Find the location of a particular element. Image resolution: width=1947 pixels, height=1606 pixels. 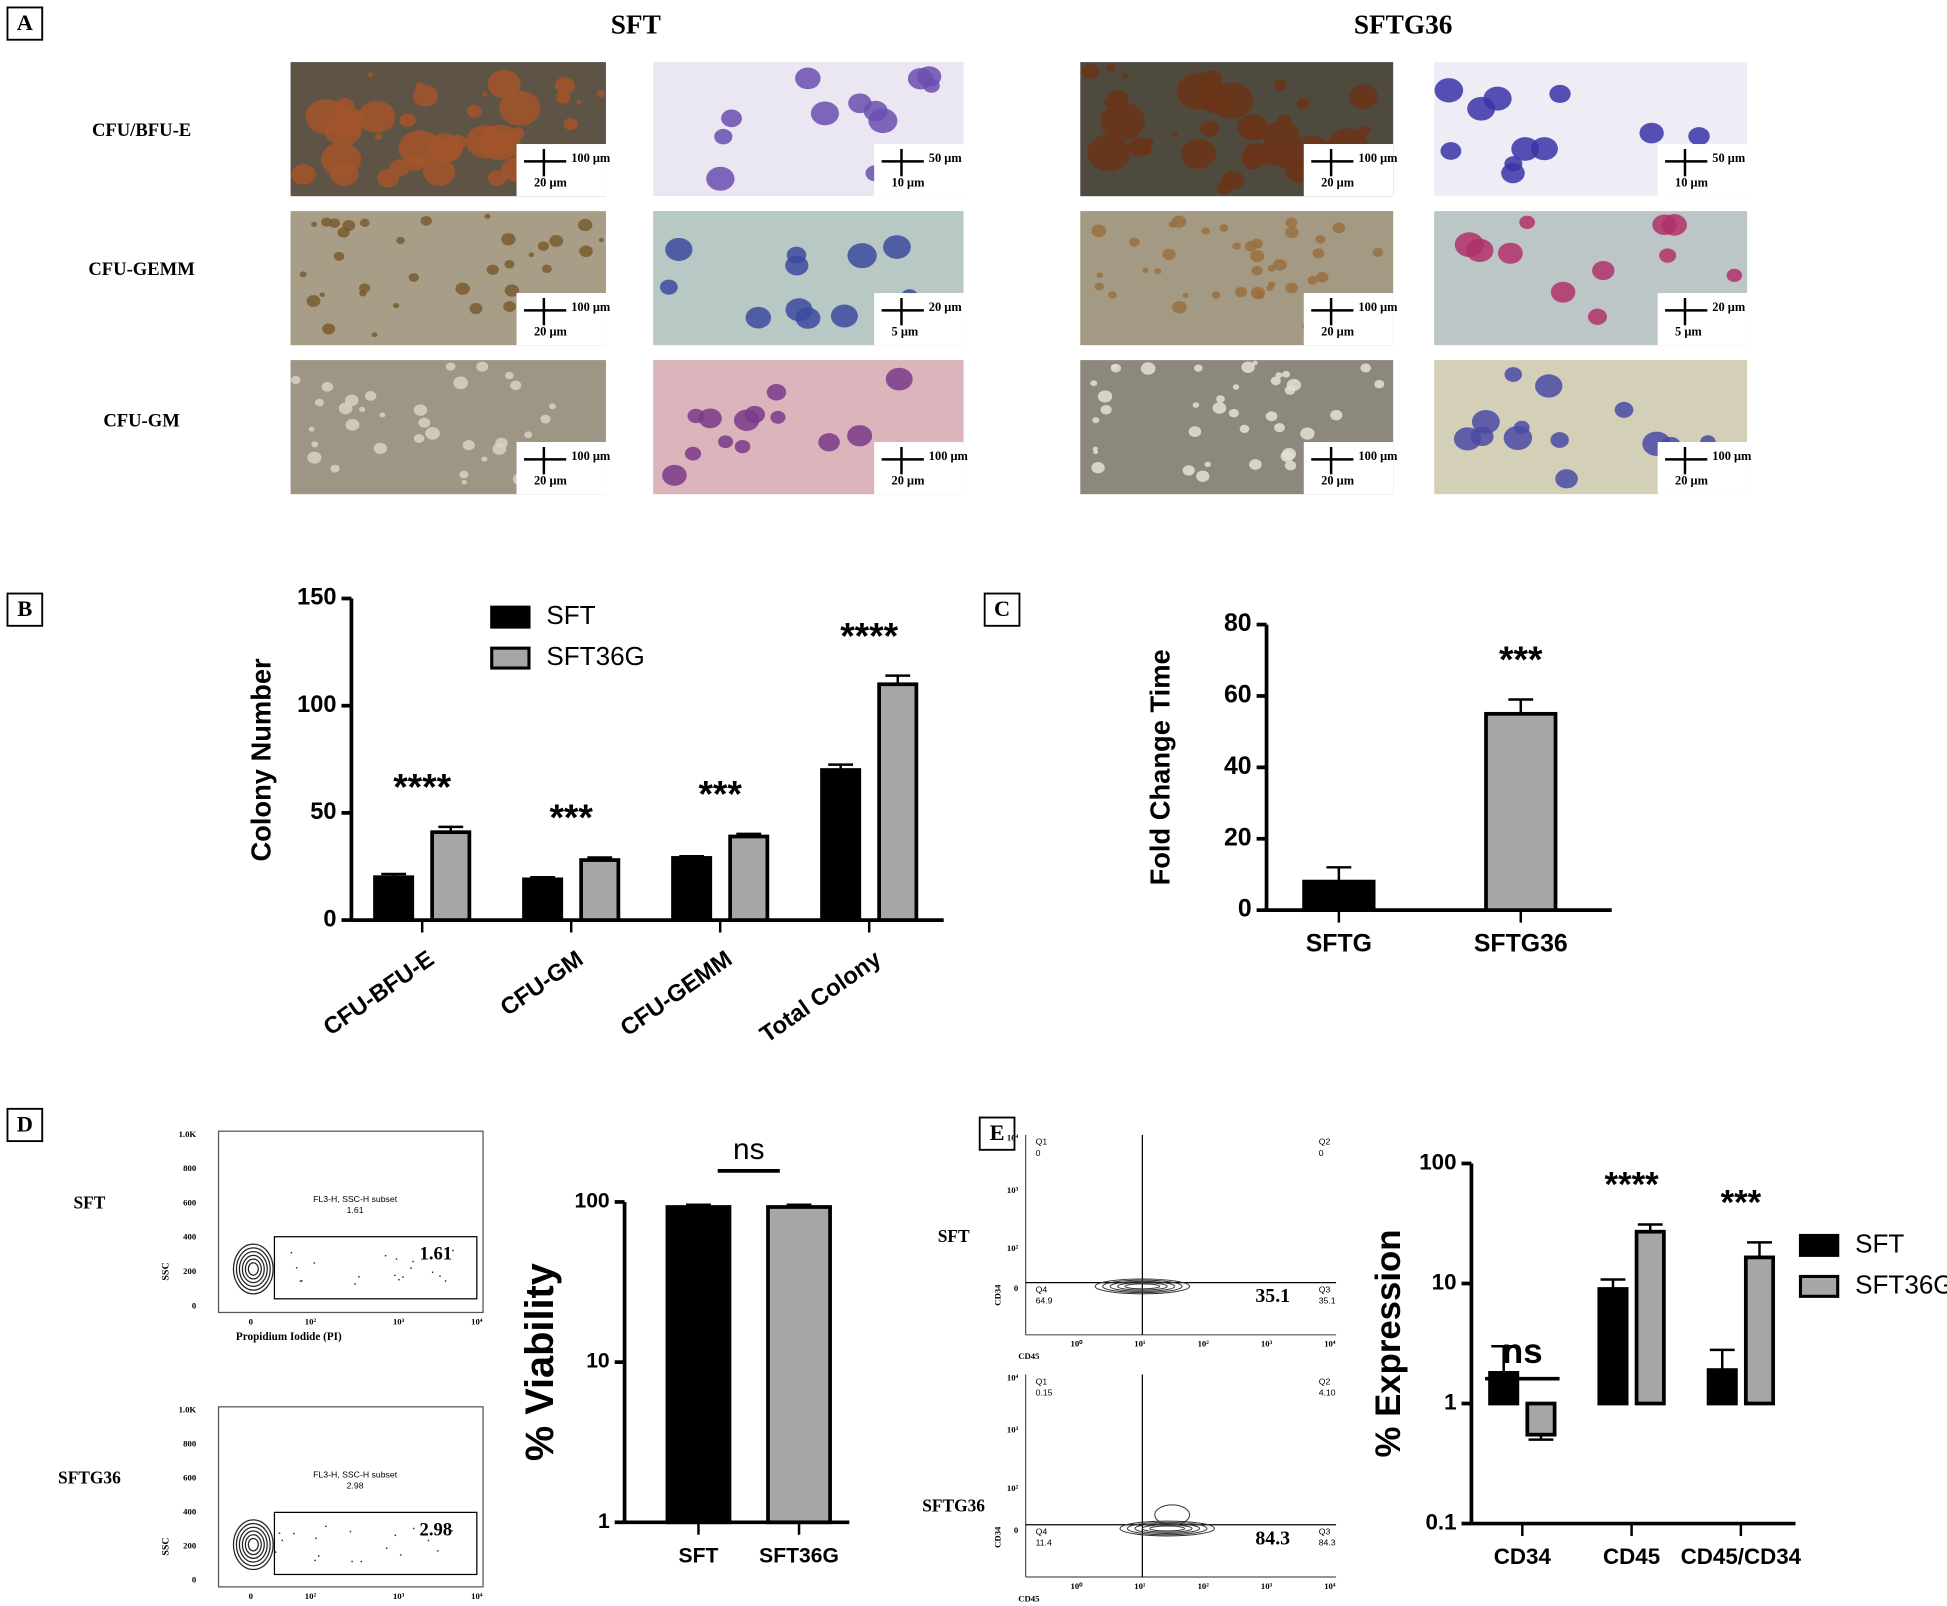

x-tick-label: SFTG is located at coordinates (1339, 943).